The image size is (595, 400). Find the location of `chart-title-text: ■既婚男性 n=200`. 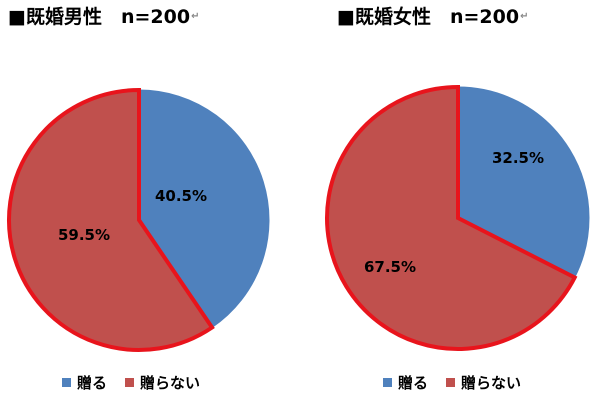

chart-title-text: ■既婚男性 n=200 is located at coordinates (99, 17).